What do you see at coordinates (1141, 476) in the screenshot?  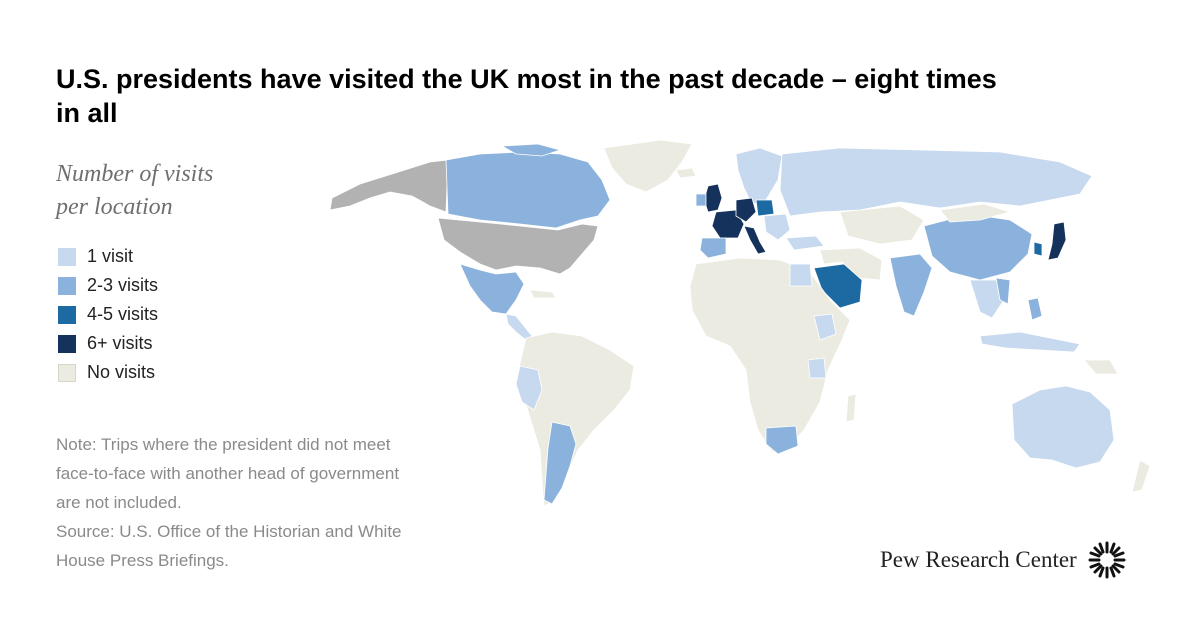 I see `region-new-zealand` at bounding box center [1141, 476].